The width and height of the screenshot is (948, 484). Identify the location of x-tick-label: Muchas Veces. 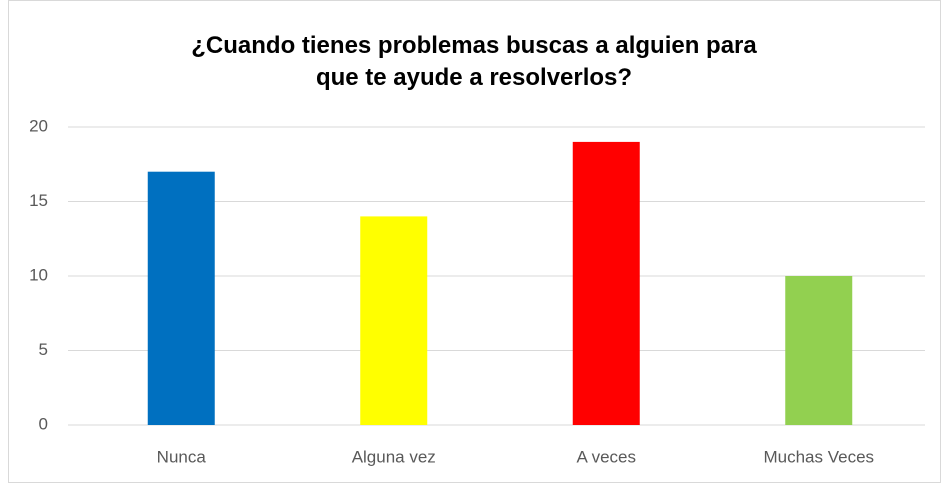
(818, 456).